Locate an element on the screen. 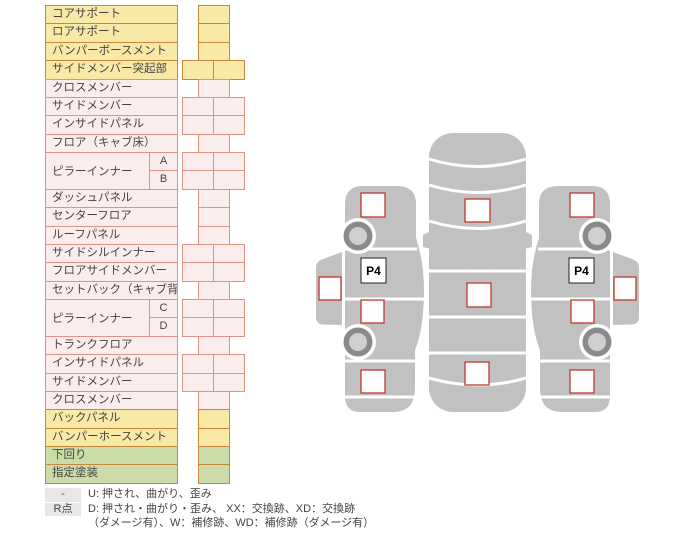 The image size is (692, 535). car-left-side-view: P4 is located at coordinates (370, 299).